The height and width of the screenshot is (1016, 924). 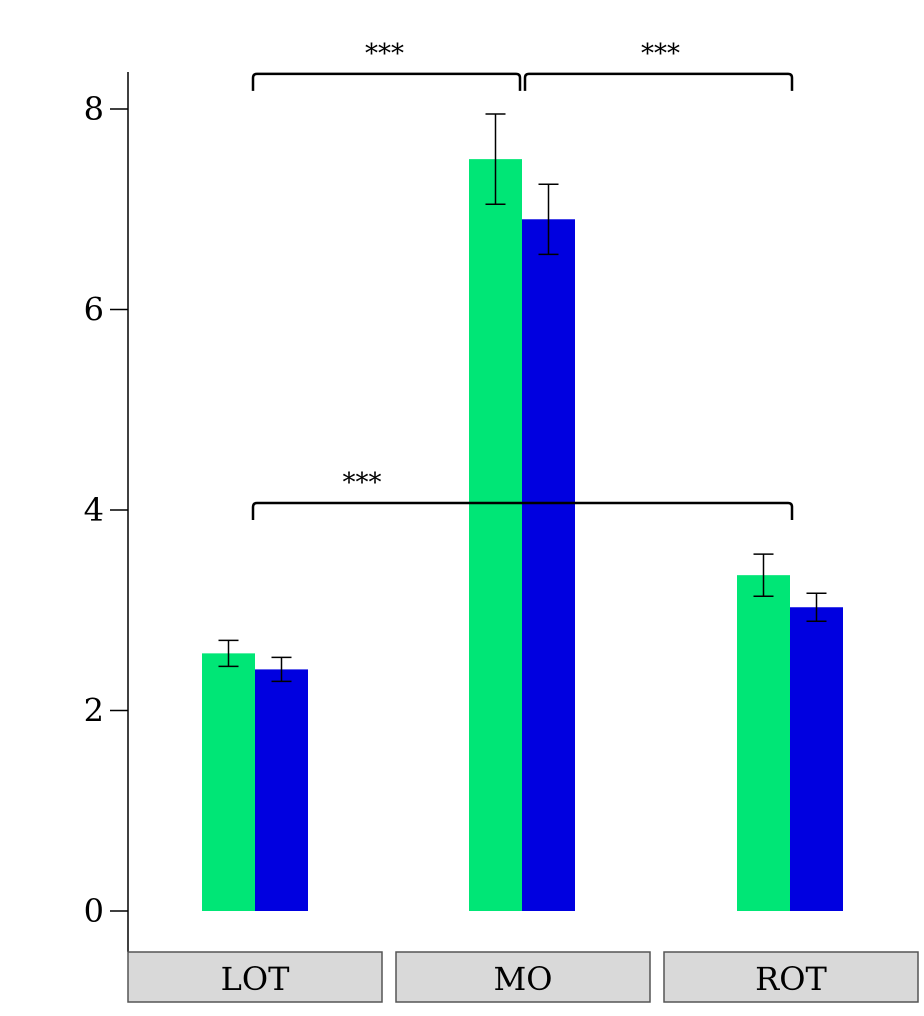 I want to click on y-tick-label: 2, so click(x=94, y=711).